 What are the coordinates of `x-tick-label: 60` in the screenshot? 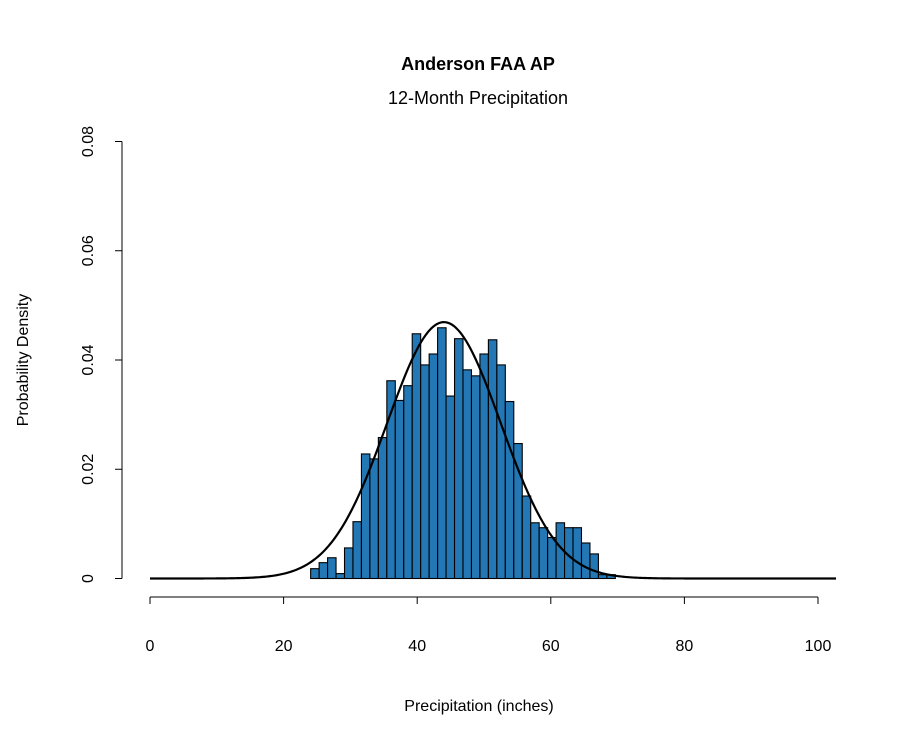 It's located at (551, 646).